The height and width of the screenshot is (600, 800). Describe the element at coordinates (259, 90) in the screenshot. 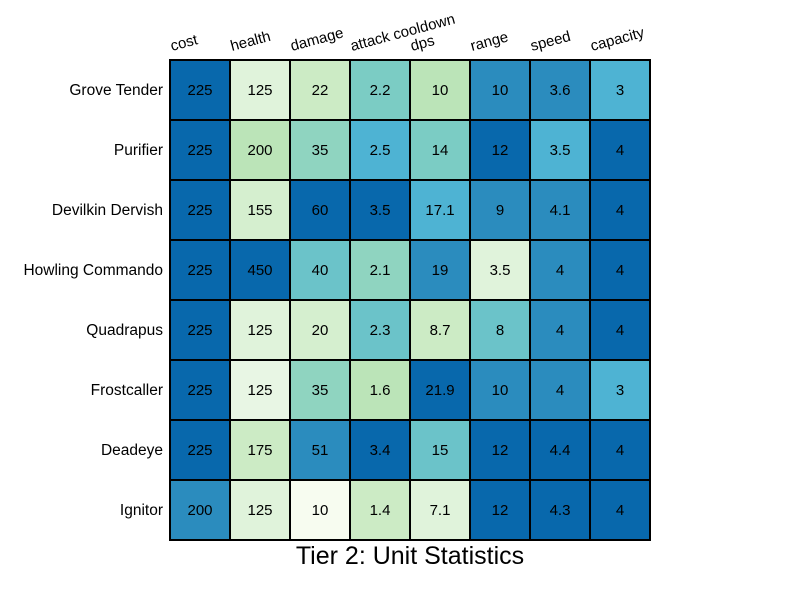

I see `cell-value-grove-tender-health: 125` at that location.